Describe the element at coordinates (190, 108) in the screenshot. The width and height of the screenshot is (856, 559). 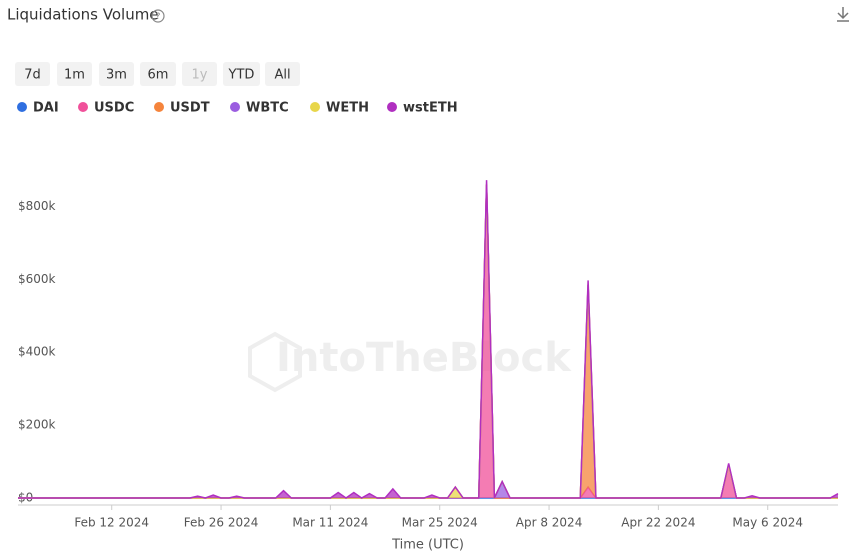
I see `legend-label: USDT` at that location.